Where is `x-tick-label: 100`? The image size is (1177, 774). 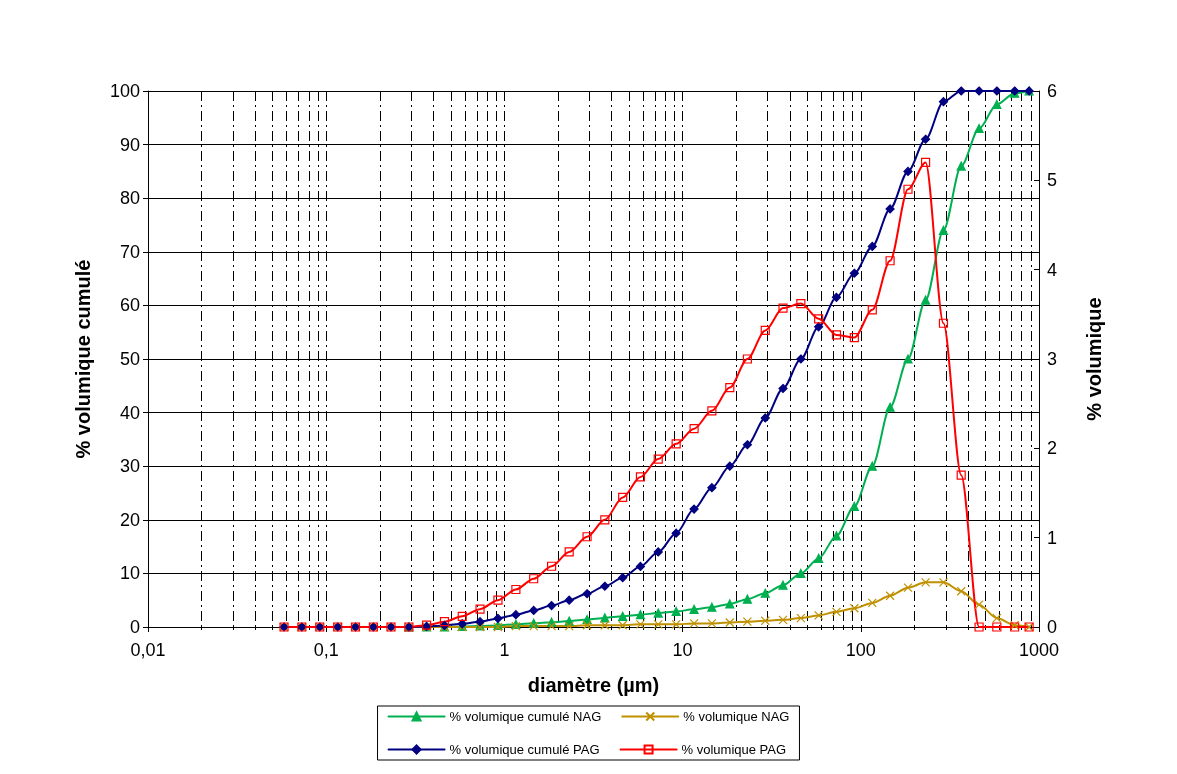
x-tick-label: 100 is located at coordinates (860, 650).